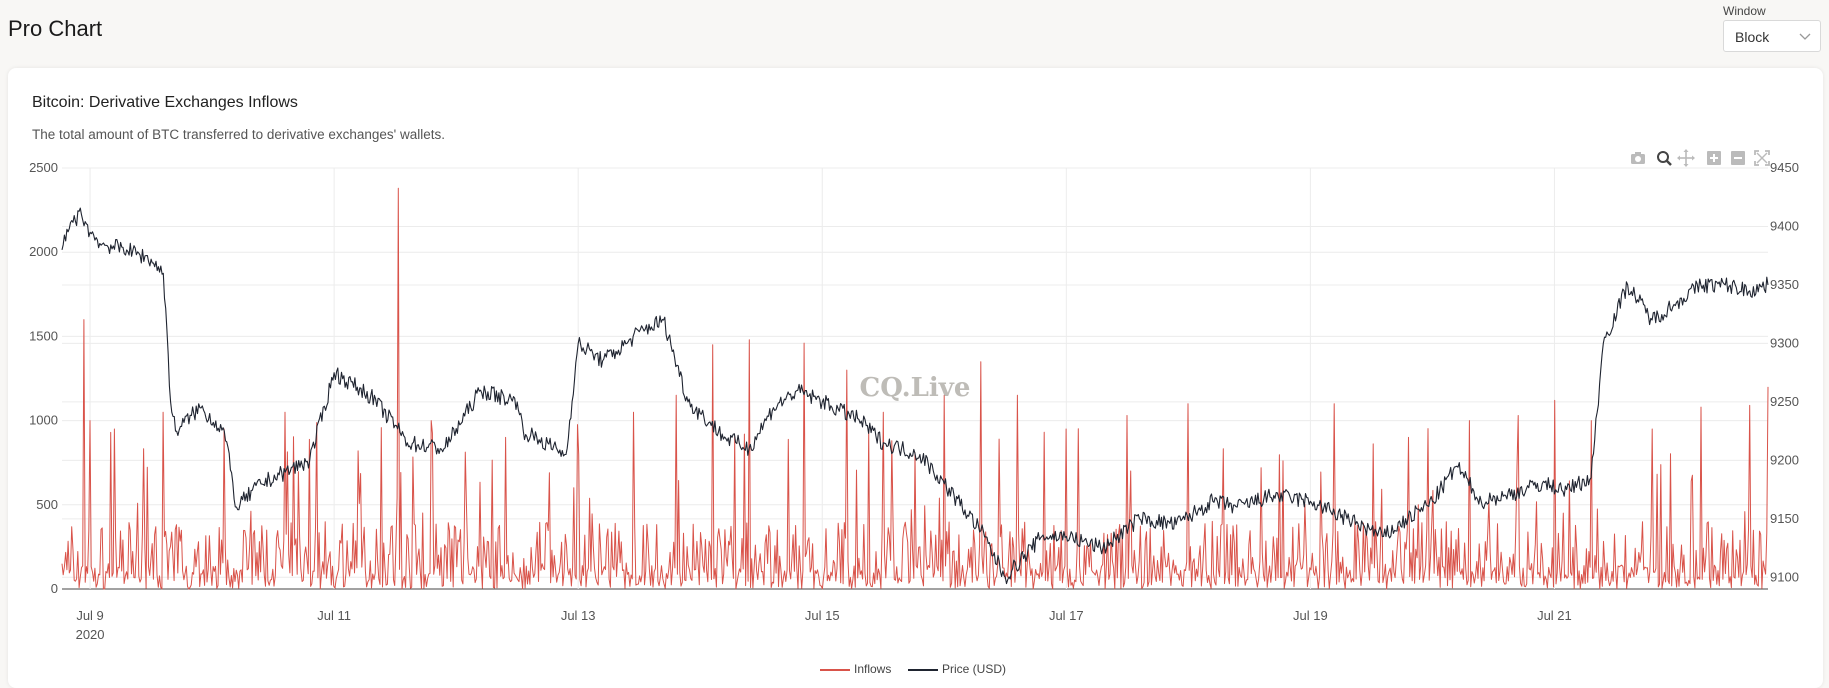 This screenshot has width=1829, height=688. What do you see at coordinates (1664, 158) in the screenshot?
I see `zoom-icon` at bounding box center [1664, 158].